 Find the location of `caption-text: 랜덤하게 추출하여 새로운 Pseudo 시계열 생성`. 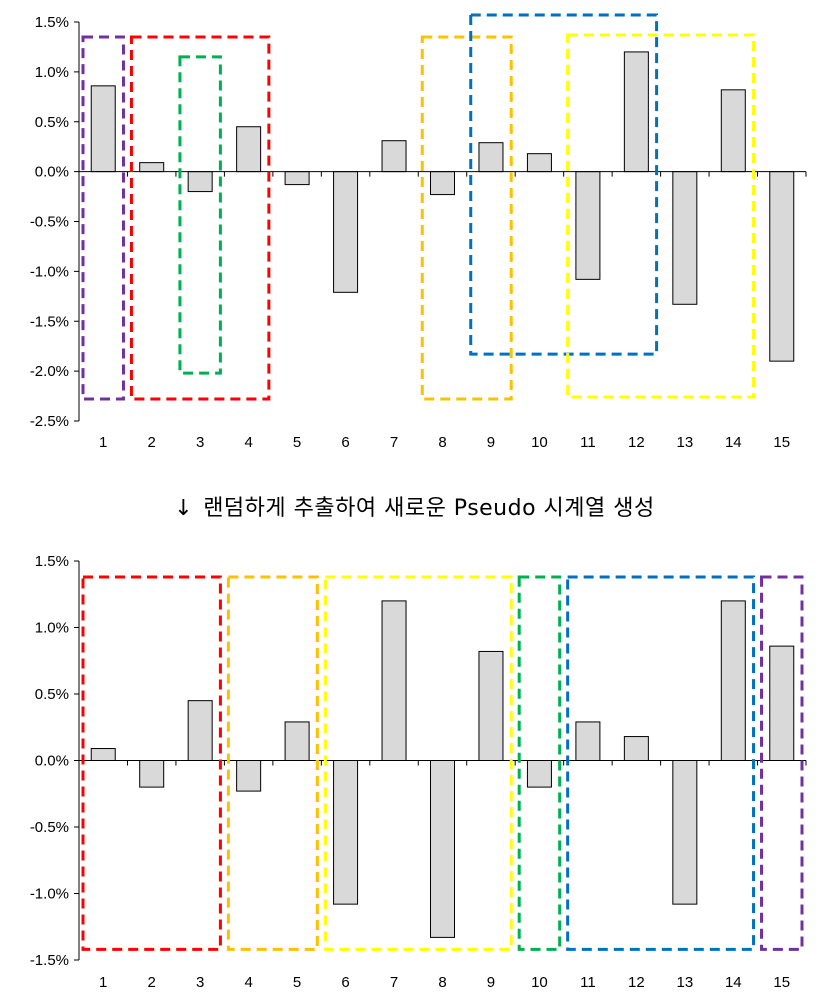

caption-text: 랜덤하게 추출하여 새로운 Pseudo 시계열 생성 is located at coordinates (429, 508).